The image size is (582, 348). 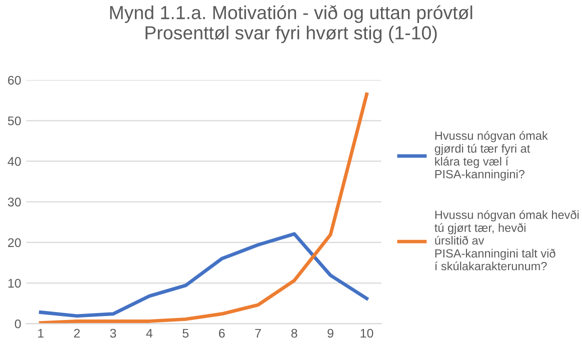 What do you see at coordinates (258, 333) in the screenshot?
I see `x-tick-label: 7` at bounding box center [258, 333].